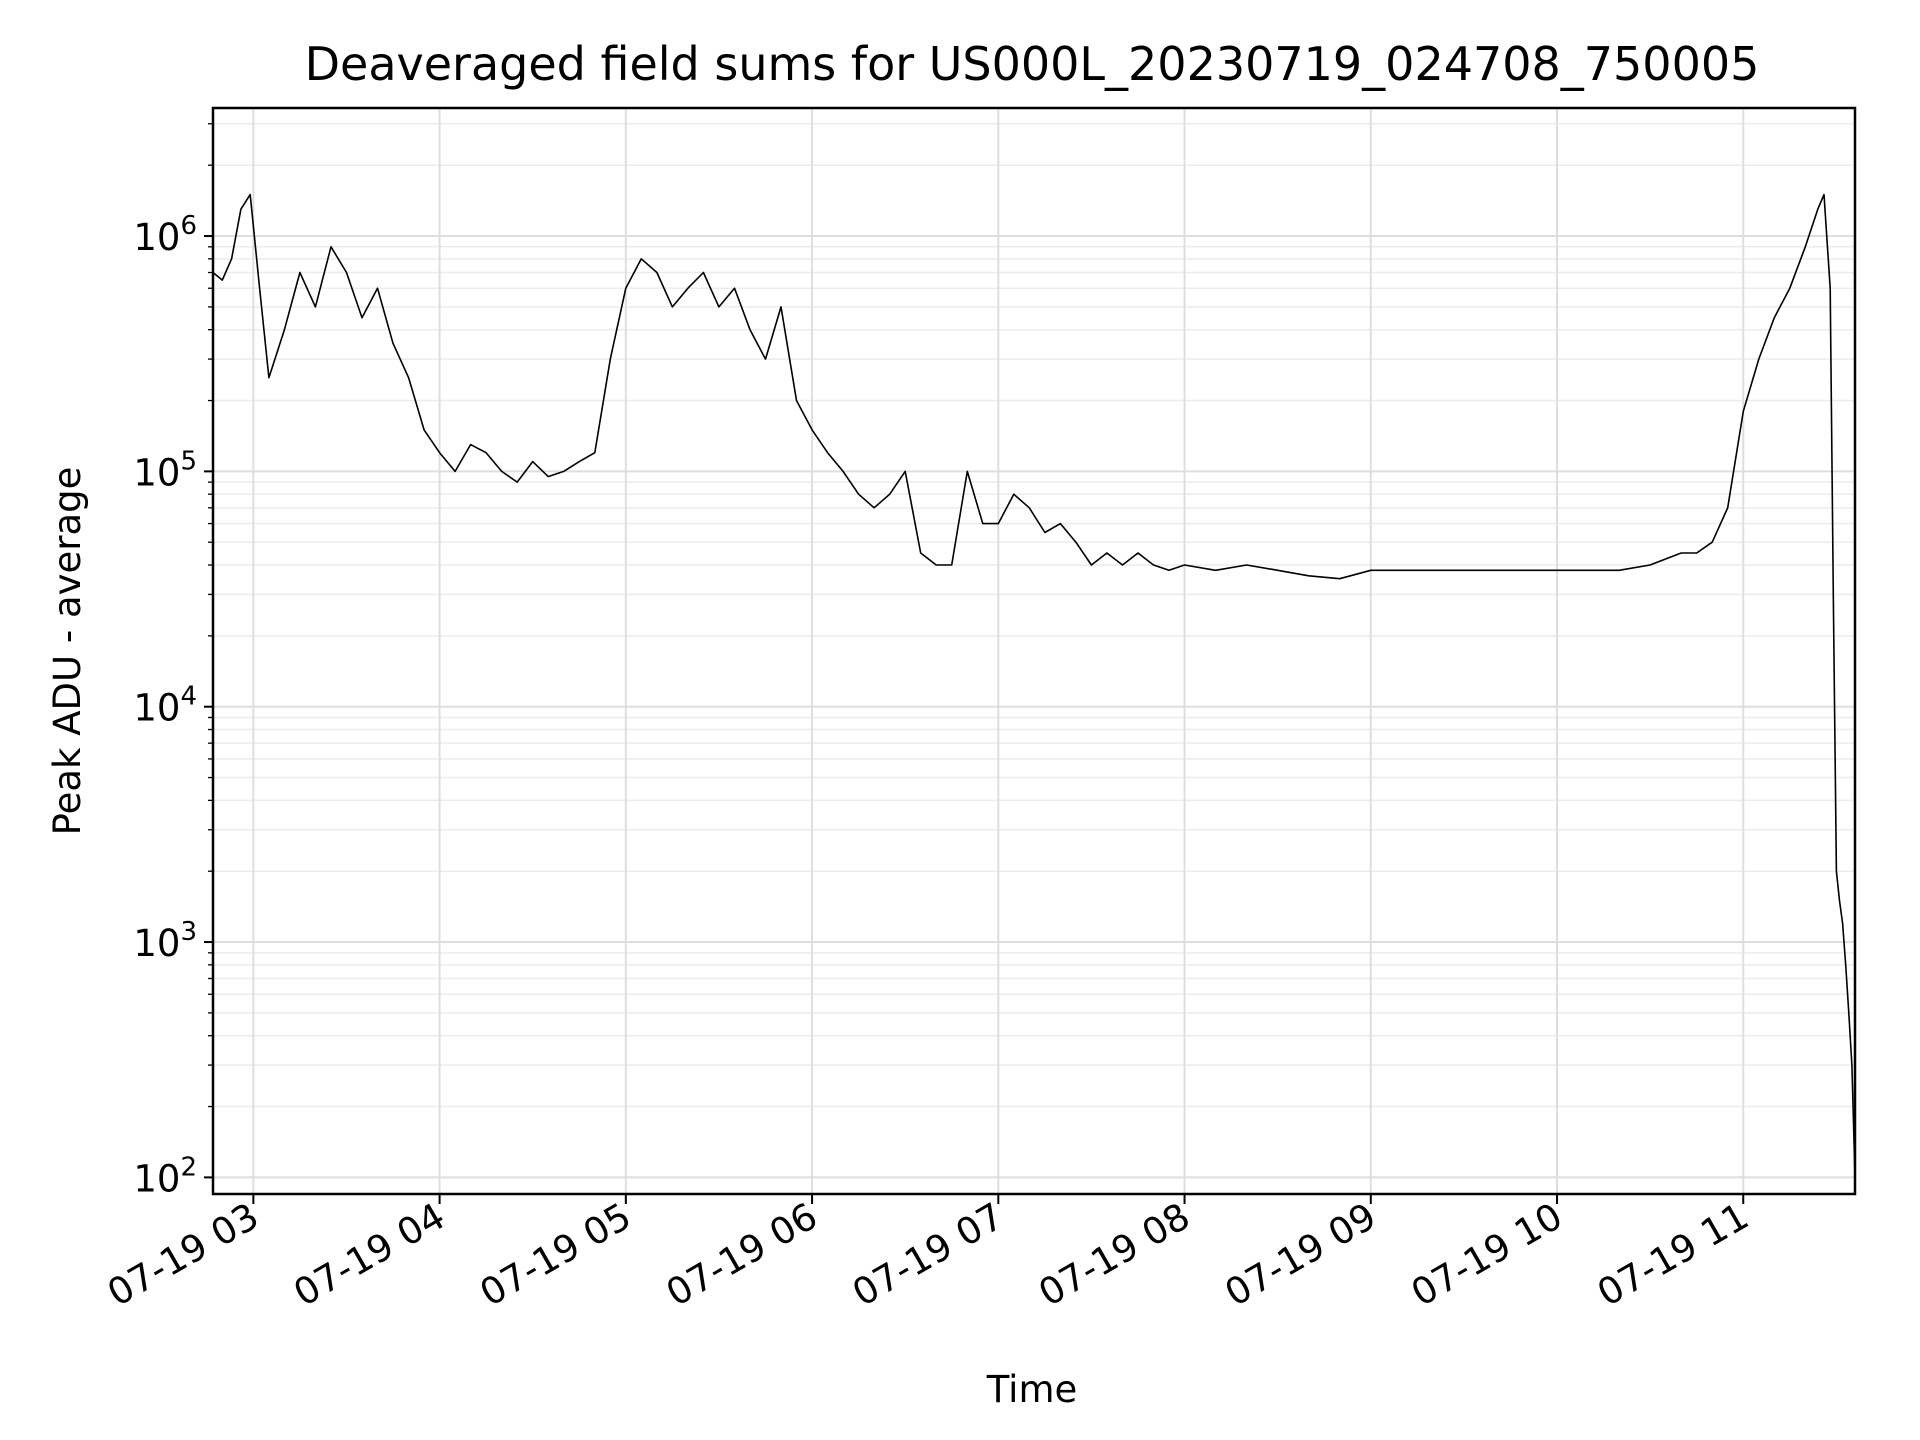 This screenshot has width=1920, height=1440. What do you see at coordinates (165, 706) in the screenshot?
I see `y-tick-label: 104` at bounding box center [165, 706].